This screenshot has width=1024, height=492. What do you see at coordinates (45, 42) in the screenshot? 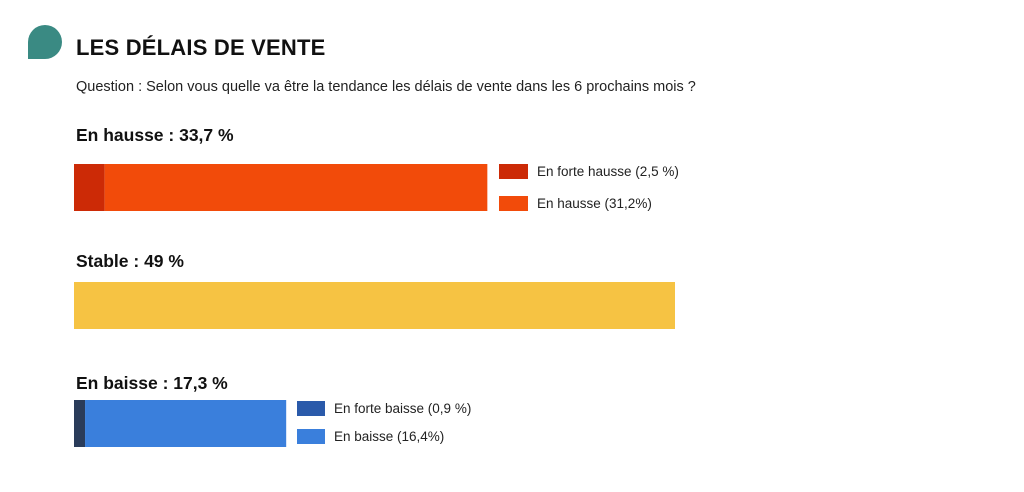
I see `title-bubble-icon` at bounding box center [45, 42].